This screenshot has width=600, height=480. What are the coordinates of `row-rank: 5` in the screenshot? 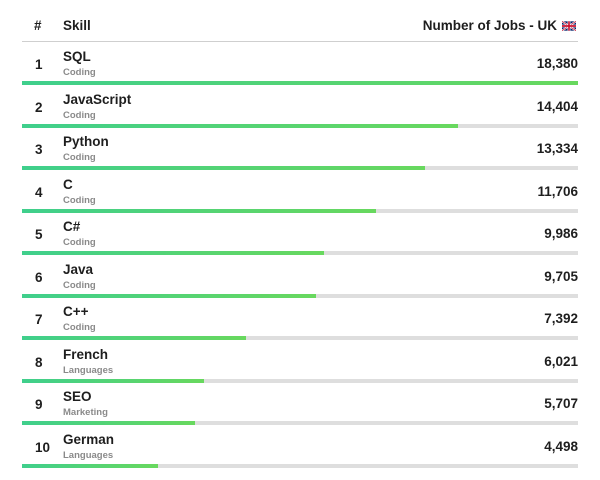 It's located at (39, 234).